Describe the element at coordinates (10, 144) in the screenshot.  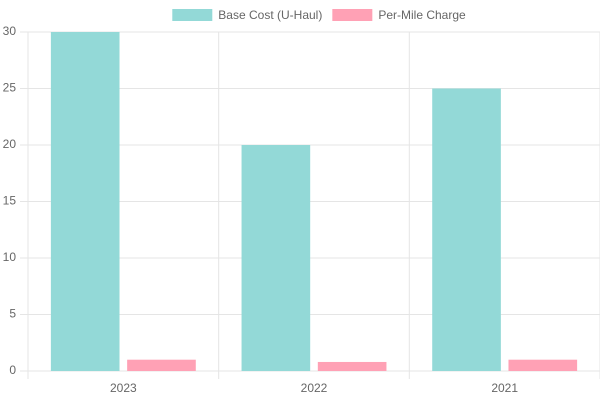
I see `y-tick-label: 20` at that location.